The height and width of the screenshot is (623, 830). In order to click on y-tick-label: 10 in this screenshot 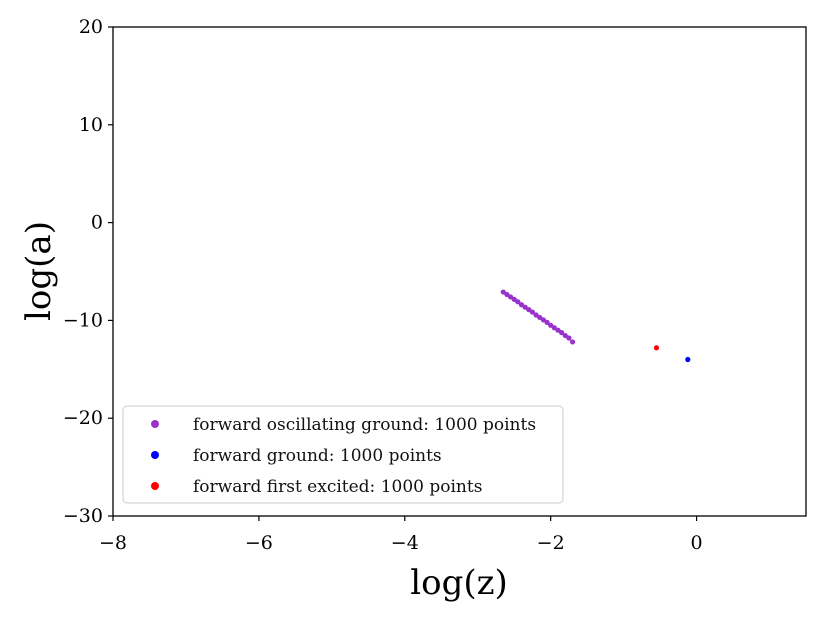, I will do `click(91, 125)`.